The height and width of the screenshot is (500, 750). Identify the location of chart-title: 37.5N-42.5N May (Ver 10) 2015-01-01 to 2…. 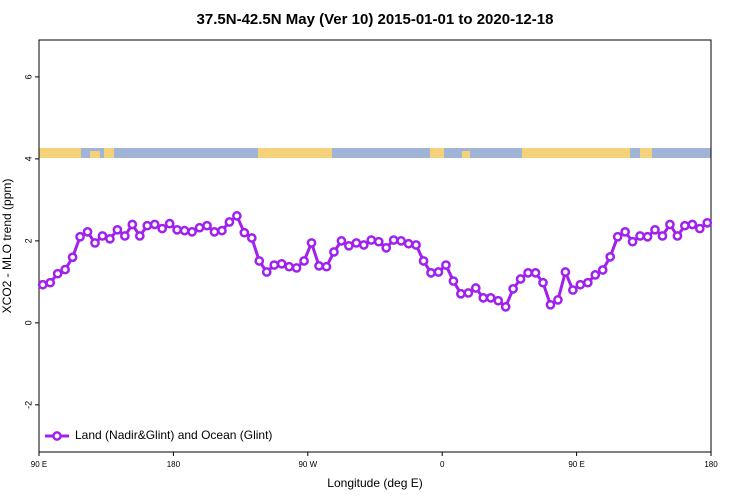
(375, 19).